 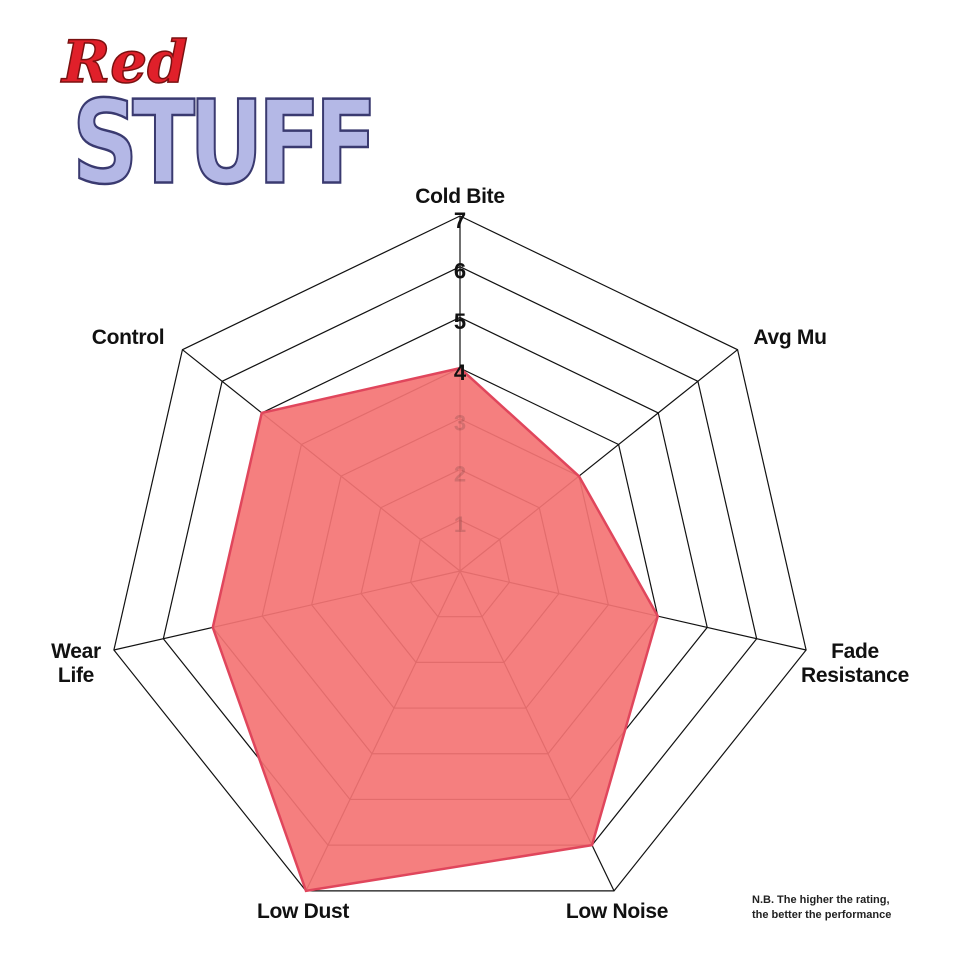 I want to click on logo-stuff: STUFF, so click(x=224, y=143).